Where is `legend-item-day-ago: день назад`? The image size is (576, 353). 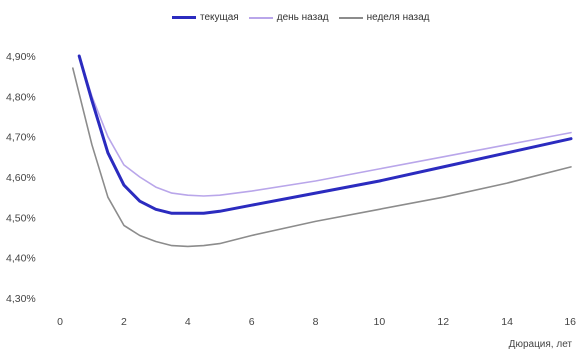
legend-item-day-ago: день назад is located at coordinates (288, 17).